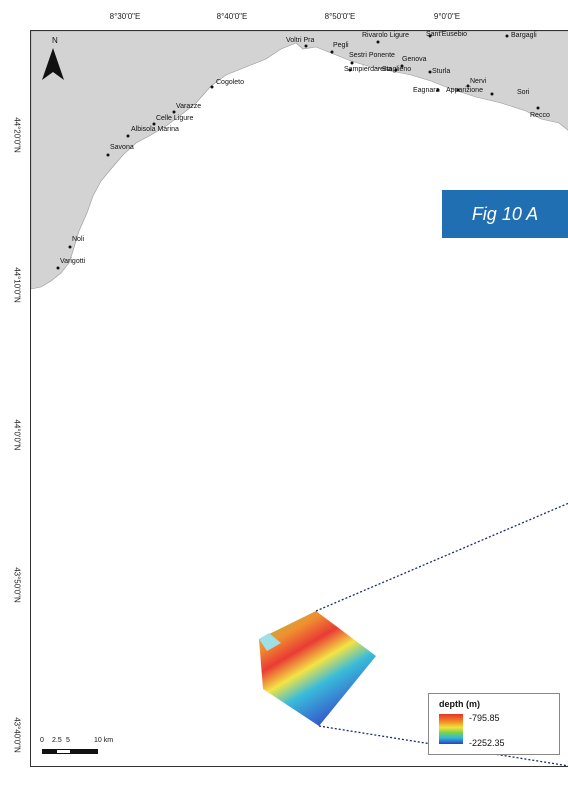 The width and height of the screenshot is (568, 787). Describe the element at coordinates (340, 16) in the screenshot. I see `longitude-label: 8°50'0"E` at that location.